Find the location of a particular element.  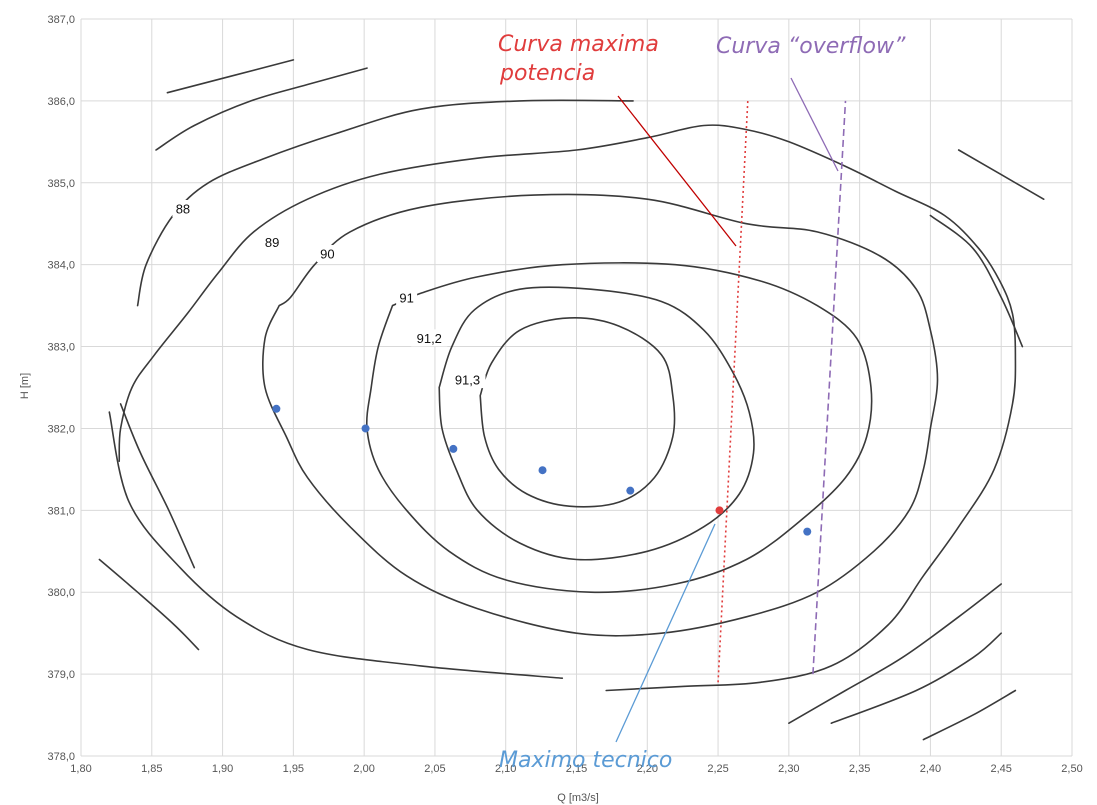

contour-label: 91,3 is located at coordinates (467, 380).